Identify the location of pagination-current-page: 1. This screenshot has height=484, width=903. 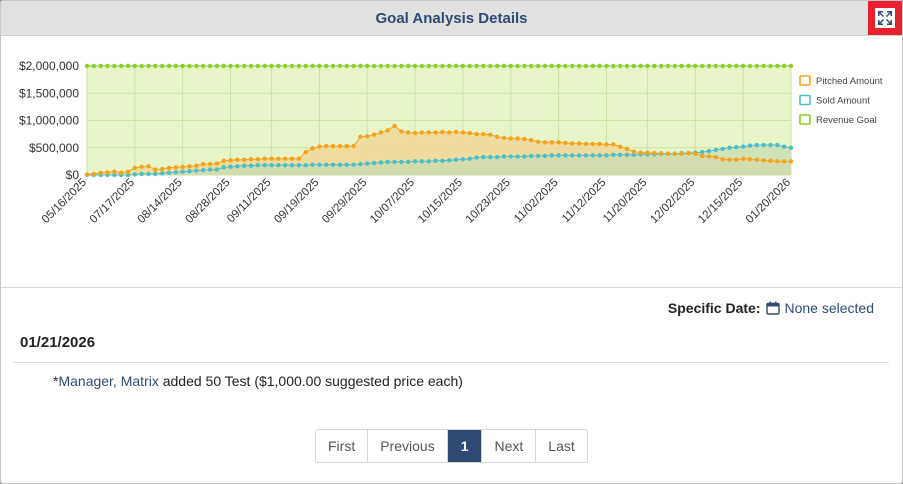
(465, 446).